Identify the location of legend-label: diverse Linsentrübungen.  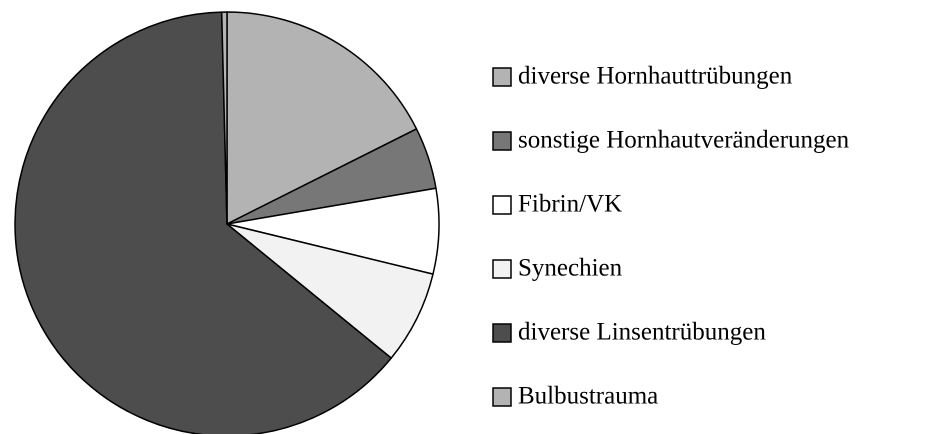
(642, 332).